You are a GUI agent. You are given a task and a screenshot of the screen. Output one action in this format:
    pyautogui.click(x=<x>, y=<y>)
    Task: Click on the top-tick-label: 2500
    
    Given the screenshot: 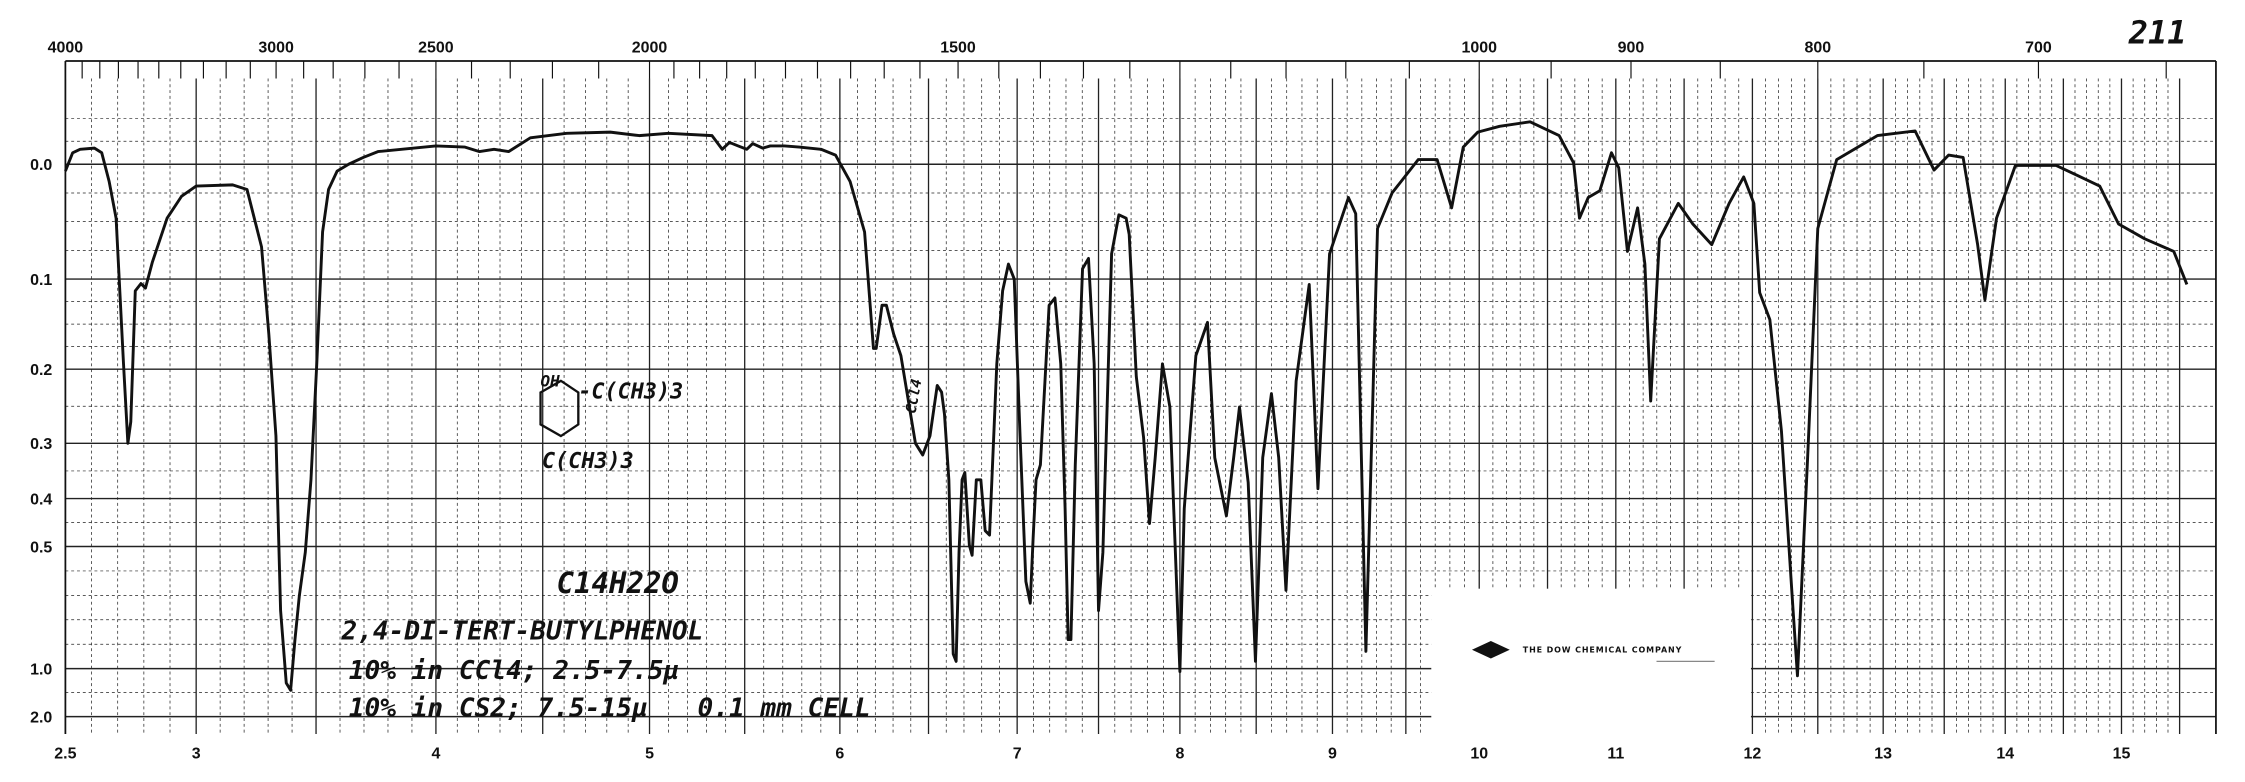 What is the action you would take?
    pyautogui.click(x=436, y=47)
    